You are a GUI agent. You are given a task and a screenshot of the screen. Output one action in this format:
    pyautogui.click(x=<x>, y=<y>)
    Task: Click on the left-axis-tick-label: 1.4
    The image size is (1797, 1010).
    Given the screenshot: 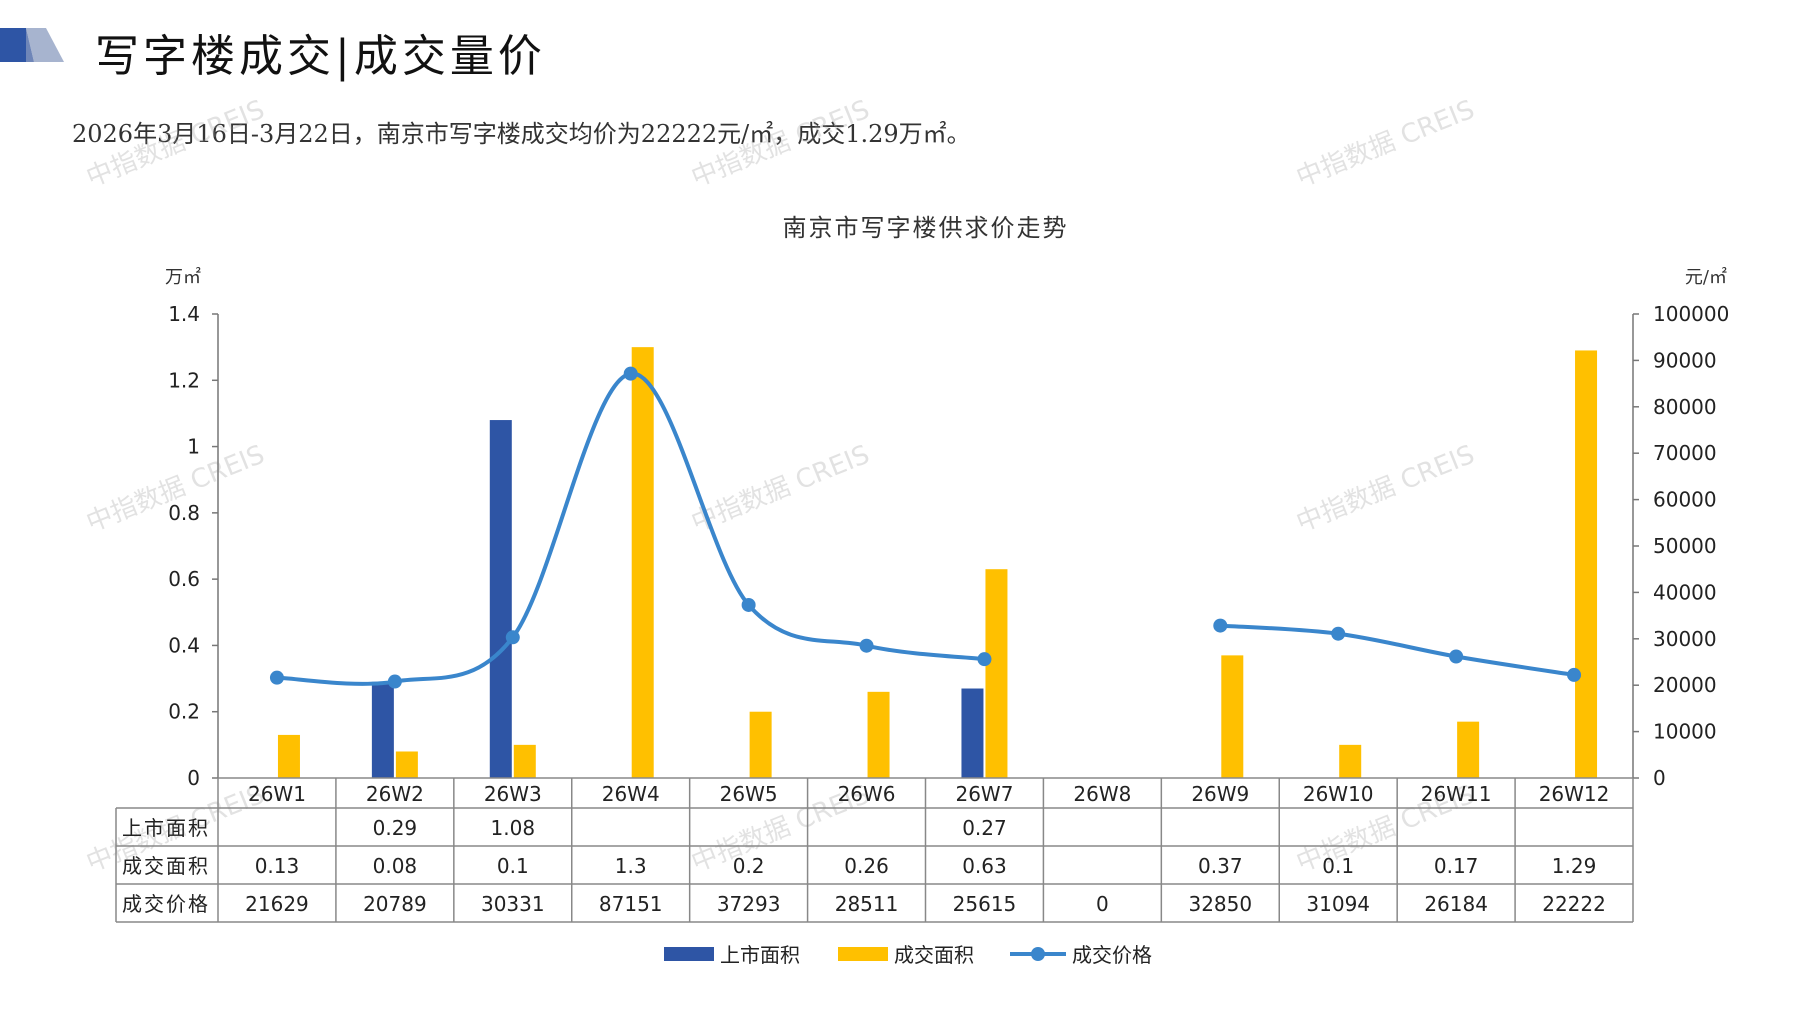 What is the action you would take?
    pyautogui.click(x=184, y=314)
    